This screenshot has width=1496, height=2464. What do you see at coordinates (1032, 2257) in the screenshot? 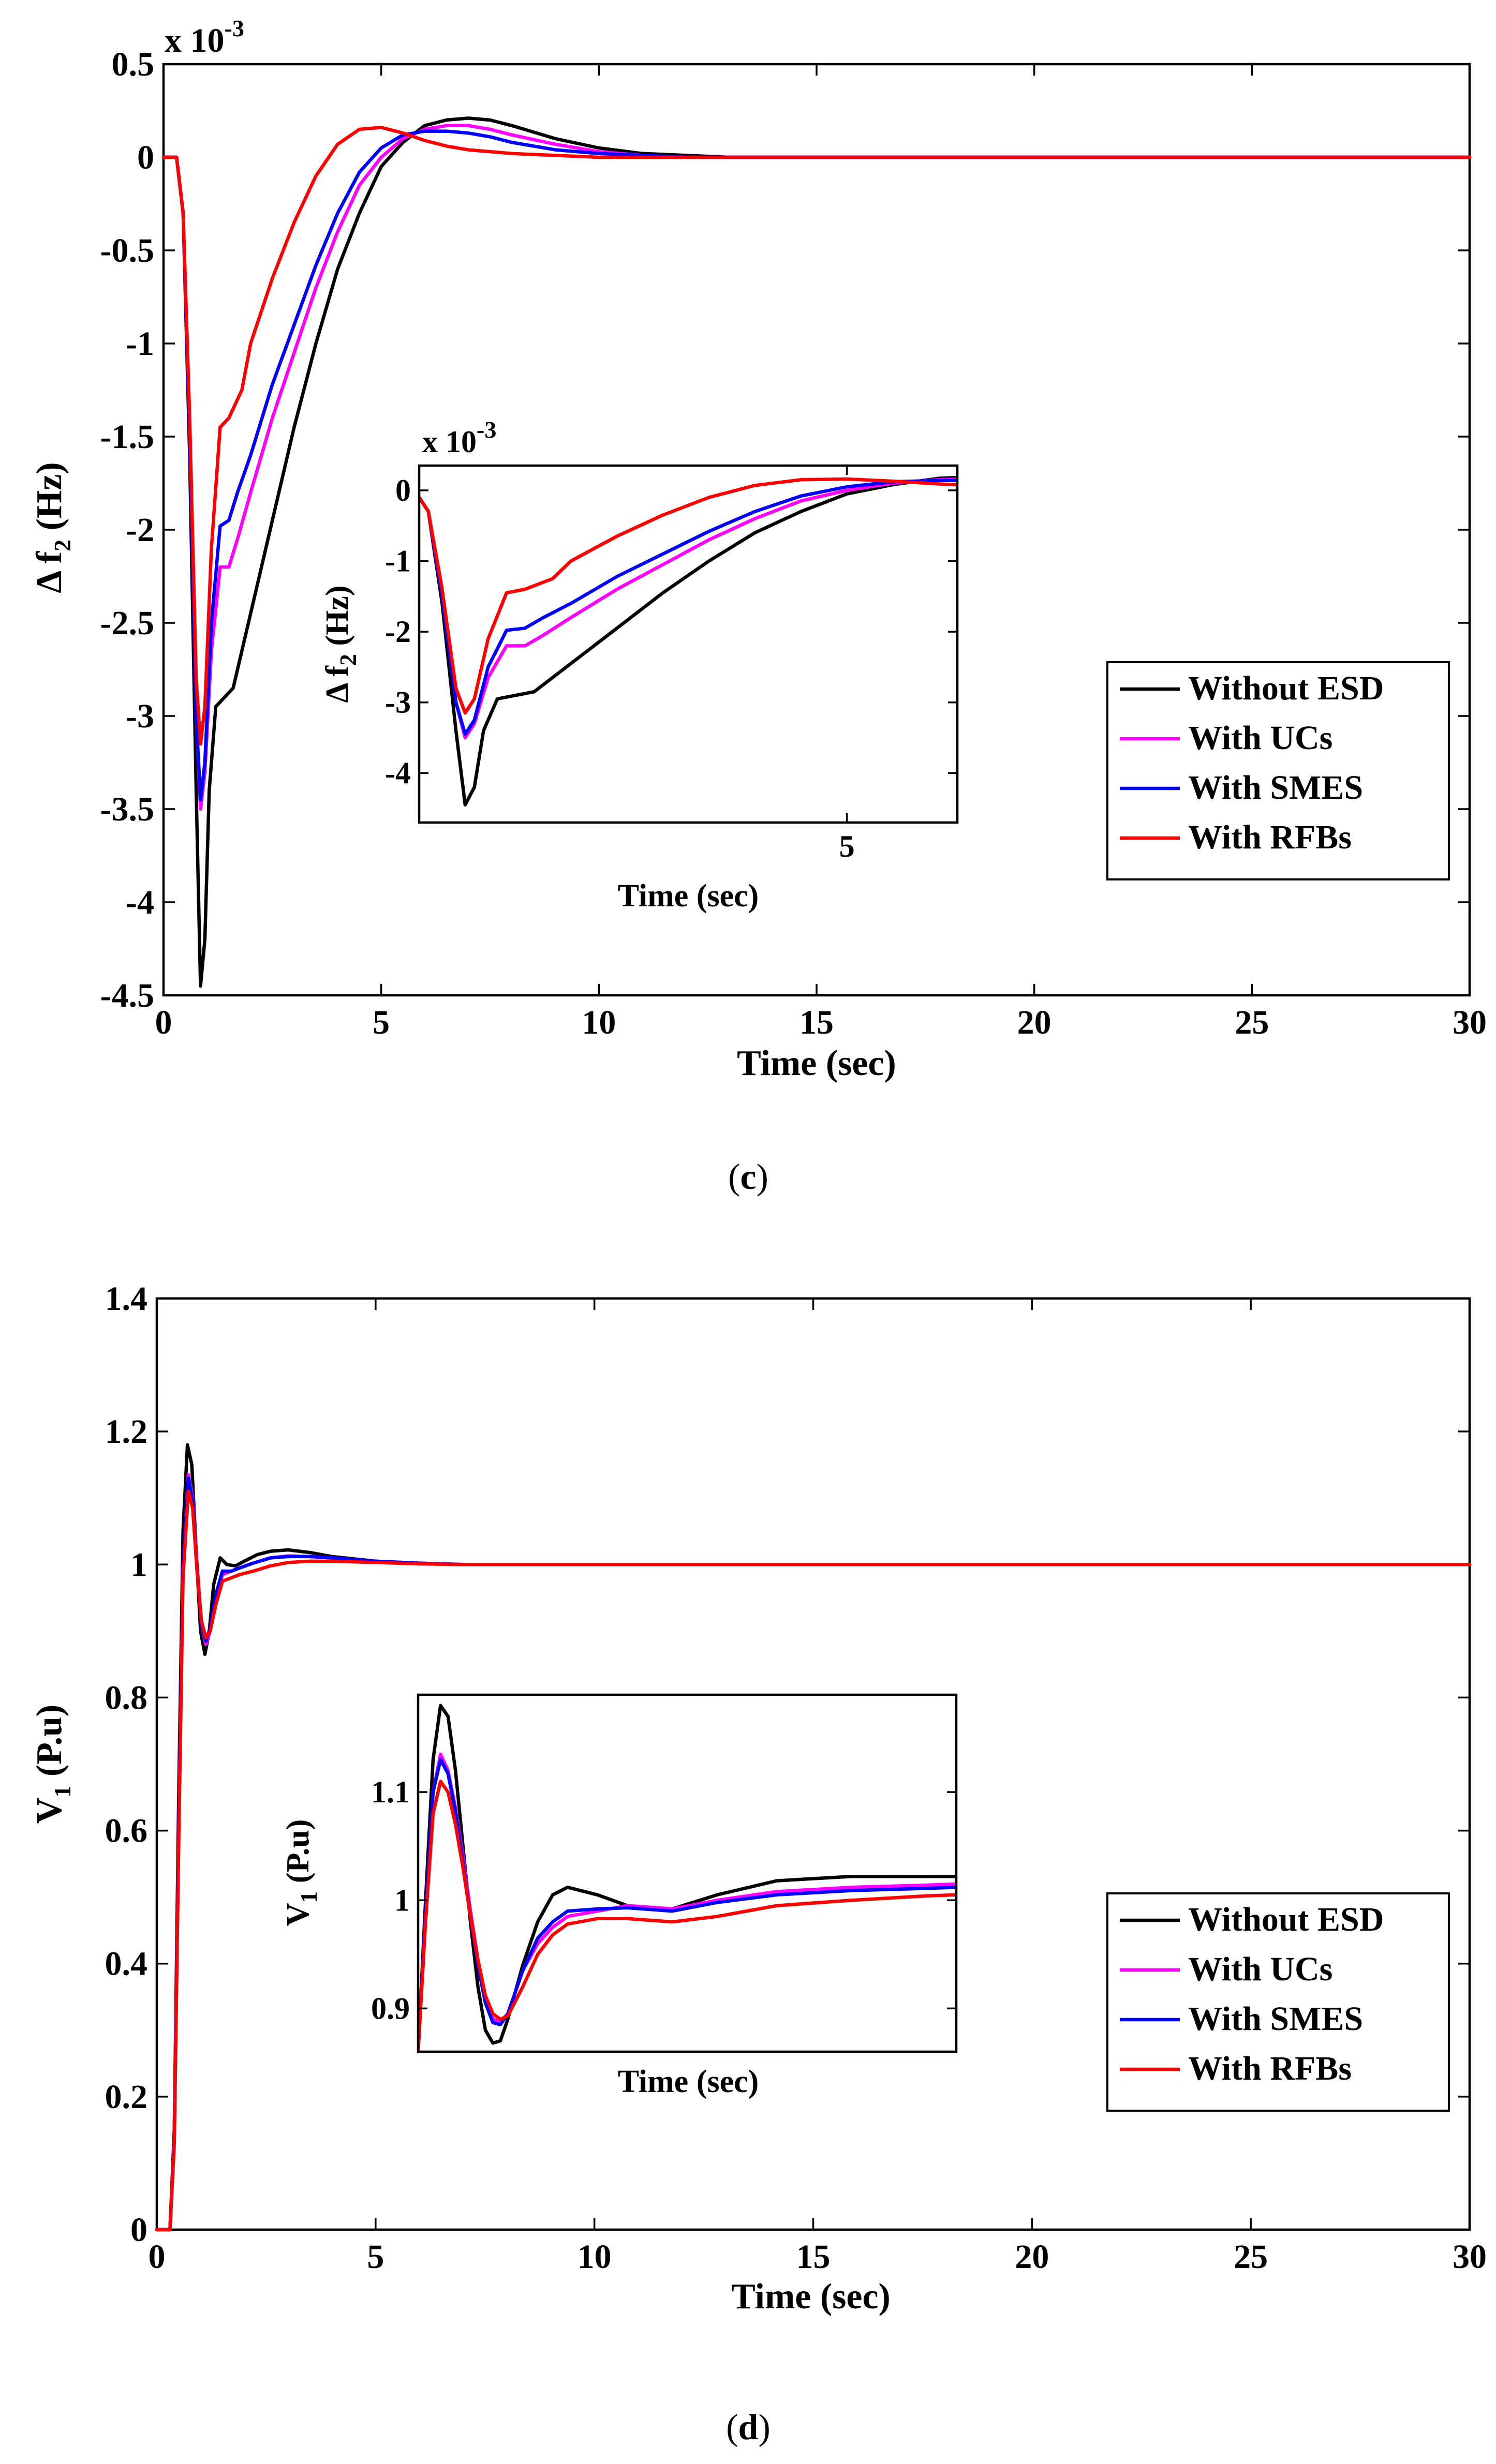
I see `chart-d-xtick-label: 20` at bounding box center [1032, 2257].